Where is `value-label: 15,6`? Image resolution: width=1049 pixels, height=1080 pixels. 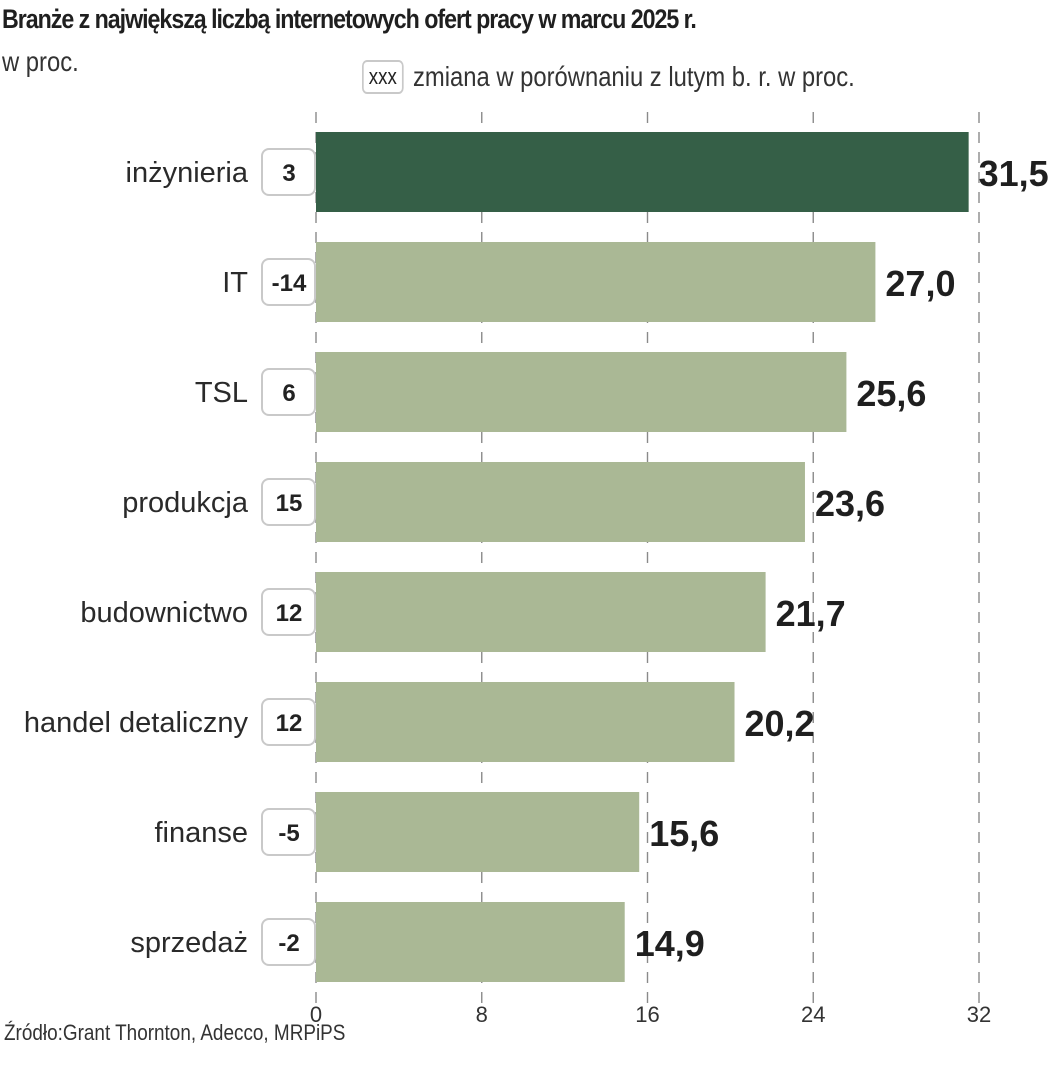
value-label: 15,6 is located at coordinates (684, 833).